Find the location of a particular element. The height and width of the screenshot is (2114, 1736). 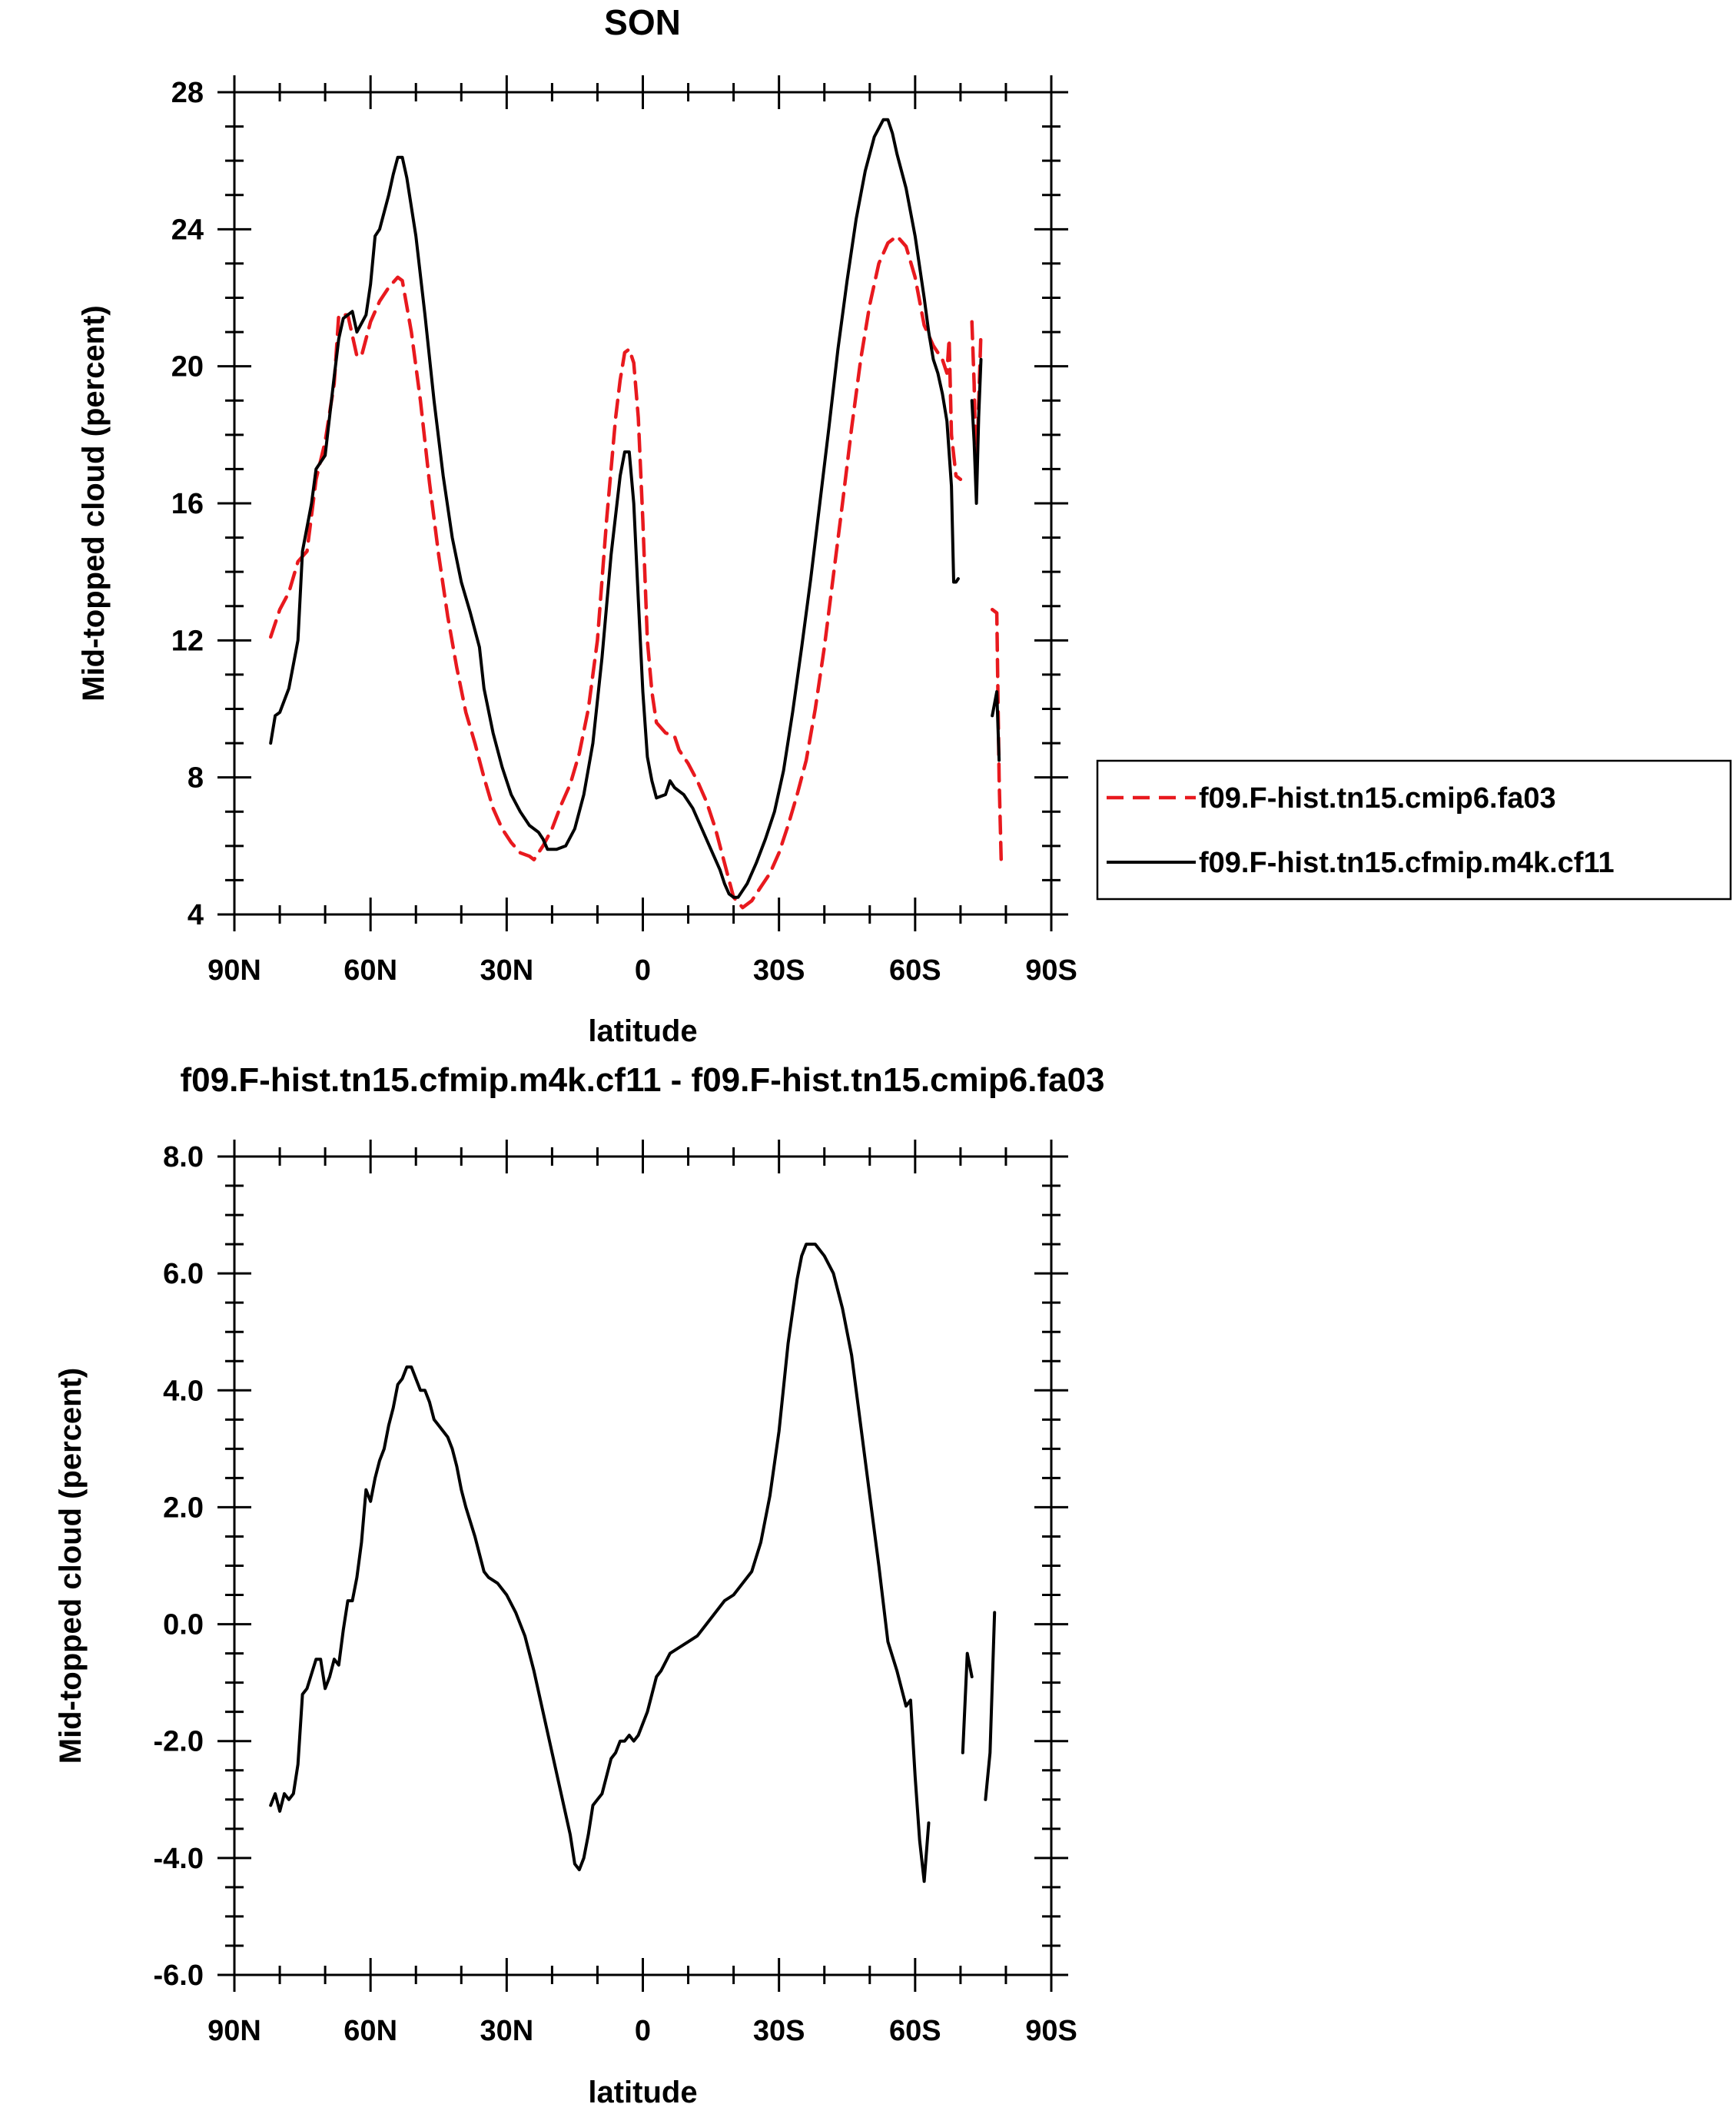

y-tick-label: -4.0 is located at coordinates (179, 1859).